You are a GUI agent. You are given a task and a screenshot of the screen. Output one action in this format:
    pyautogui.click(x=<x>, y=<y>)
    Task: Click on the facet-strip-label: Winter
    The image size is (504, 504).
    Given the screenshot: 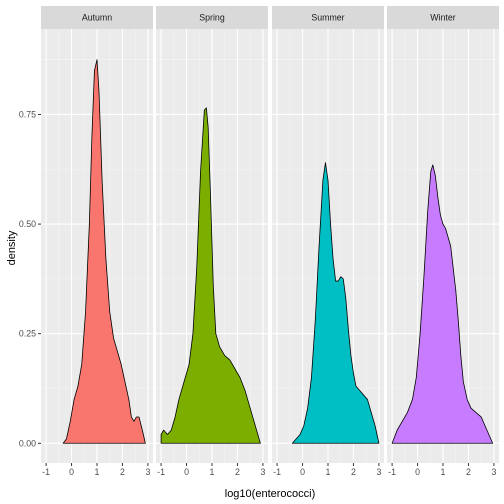 What is the action you would take?
    pyautogui.click(x=442, y=18)
    